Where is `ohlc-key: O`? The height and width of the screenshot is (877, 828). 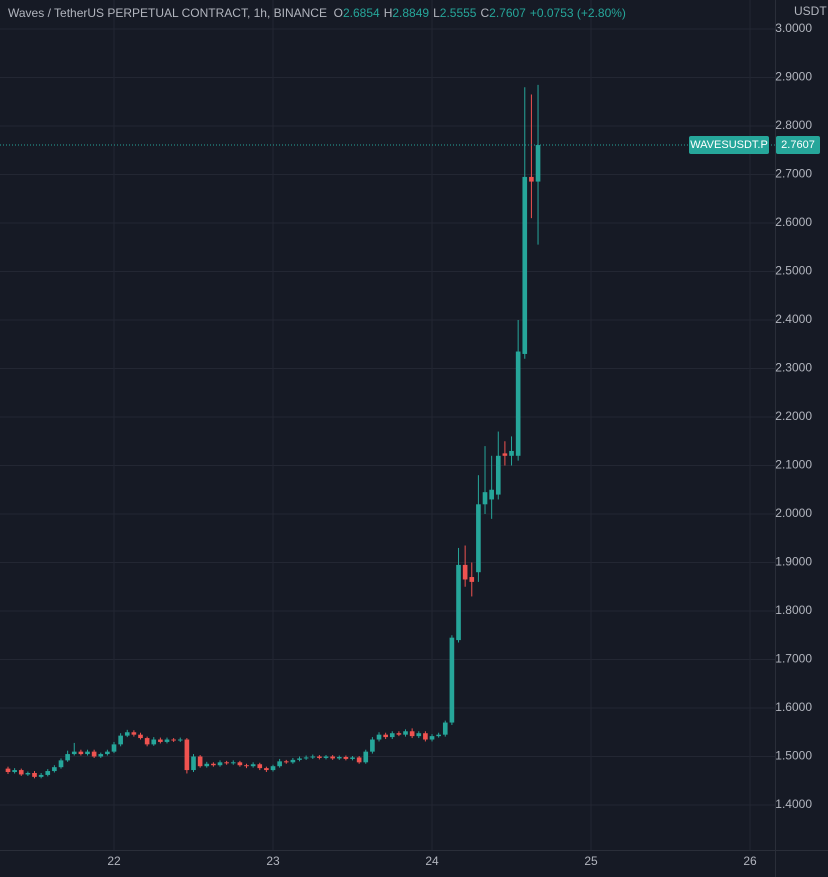
ohlc-key: O is located at coordinates (338, 13).